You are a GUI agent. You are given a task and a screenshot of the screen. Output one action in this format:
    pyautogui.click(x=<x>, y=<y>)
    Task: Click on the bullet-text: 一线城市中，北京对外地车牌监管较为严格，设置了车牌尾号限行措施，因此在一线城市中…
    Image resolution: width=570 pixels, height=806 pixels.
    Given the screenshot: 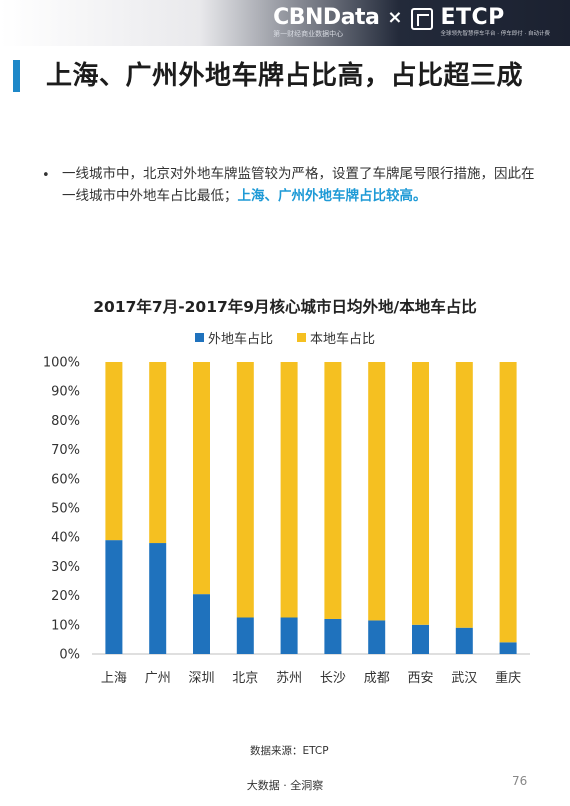 What is the action you would take?
    pyautogui.click(x=298, y=185)
    